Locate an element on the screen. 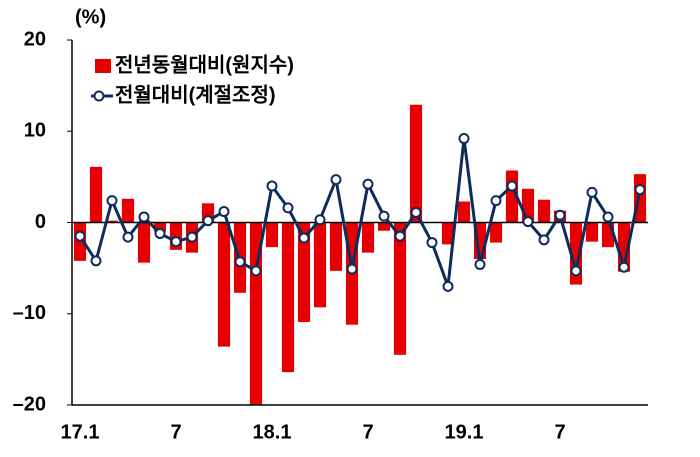 The width and height of the screenshot is (700, 457). y-axis-label: (%) is located at coordinates (90, 17).